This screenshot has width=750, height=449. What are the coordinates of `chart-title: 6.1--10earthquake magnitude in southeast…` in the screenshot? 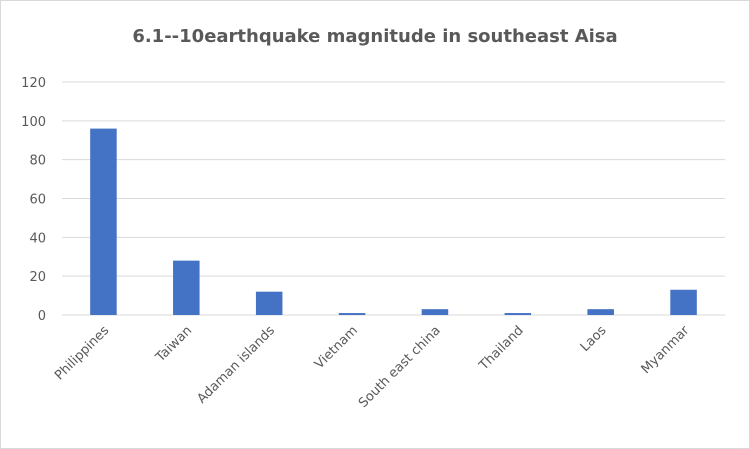 It's located at (374, 36).